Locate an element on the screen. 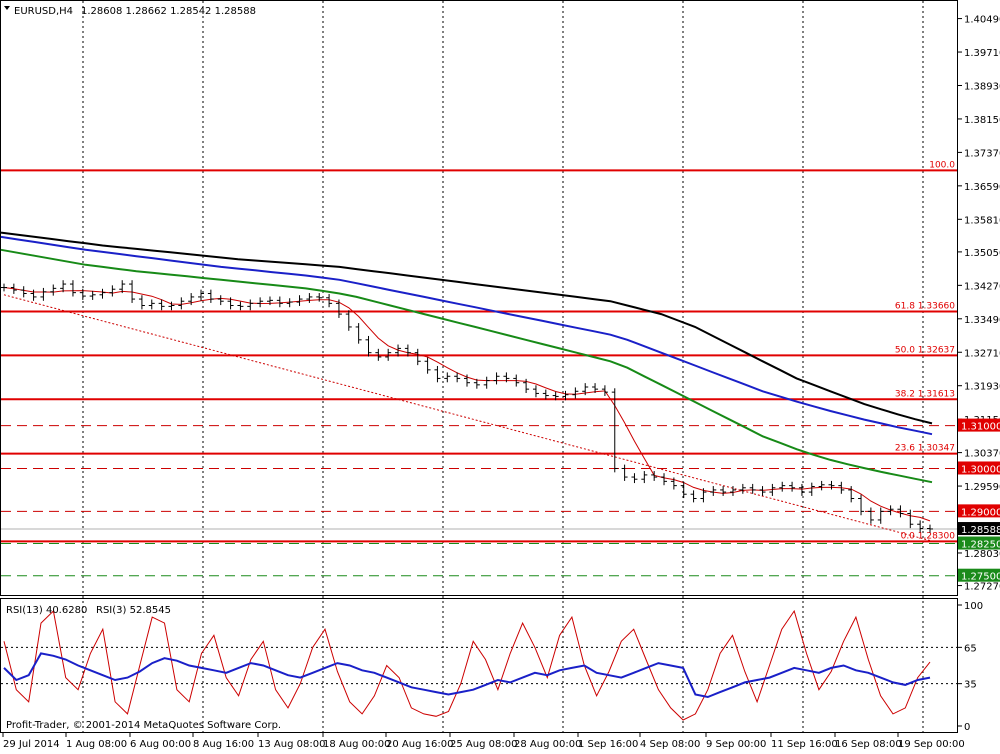  y-tick-label: 1.29590 is located at coordinates (982, 487).